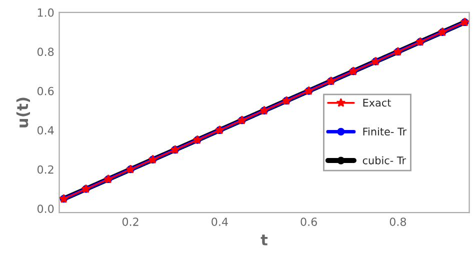  I want to click on y-axis-title: u(t), so click(23, 113).